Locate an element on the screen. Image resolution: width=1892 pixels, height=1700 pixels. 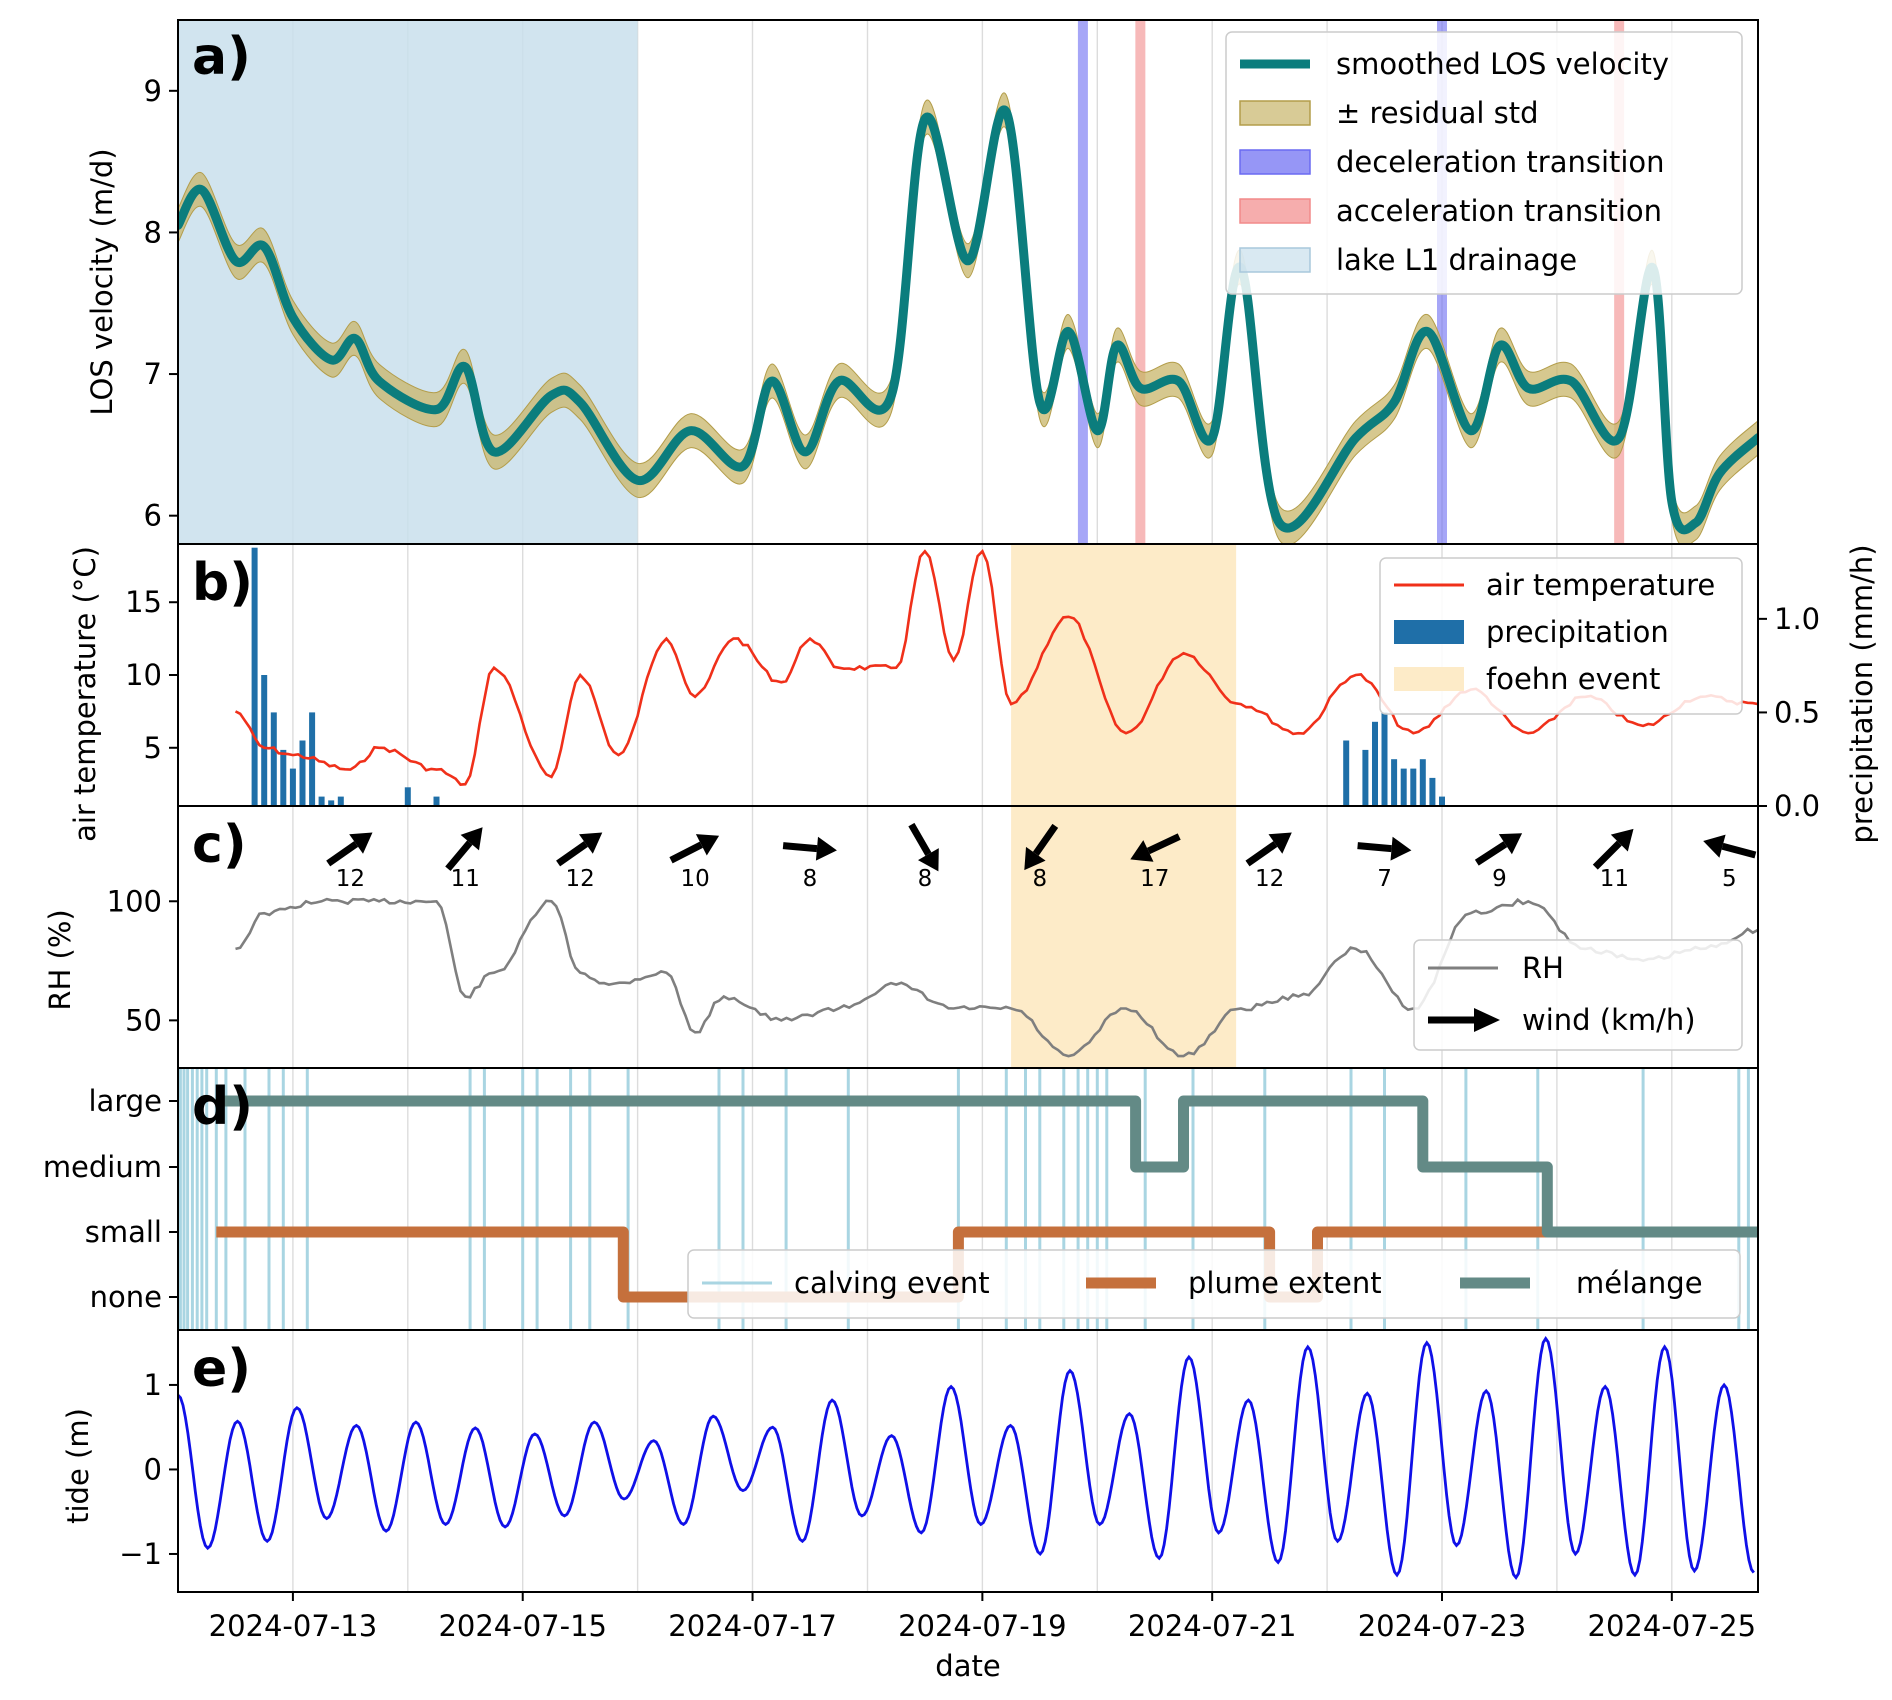
melange-line is located at coordinates (987, 1166).